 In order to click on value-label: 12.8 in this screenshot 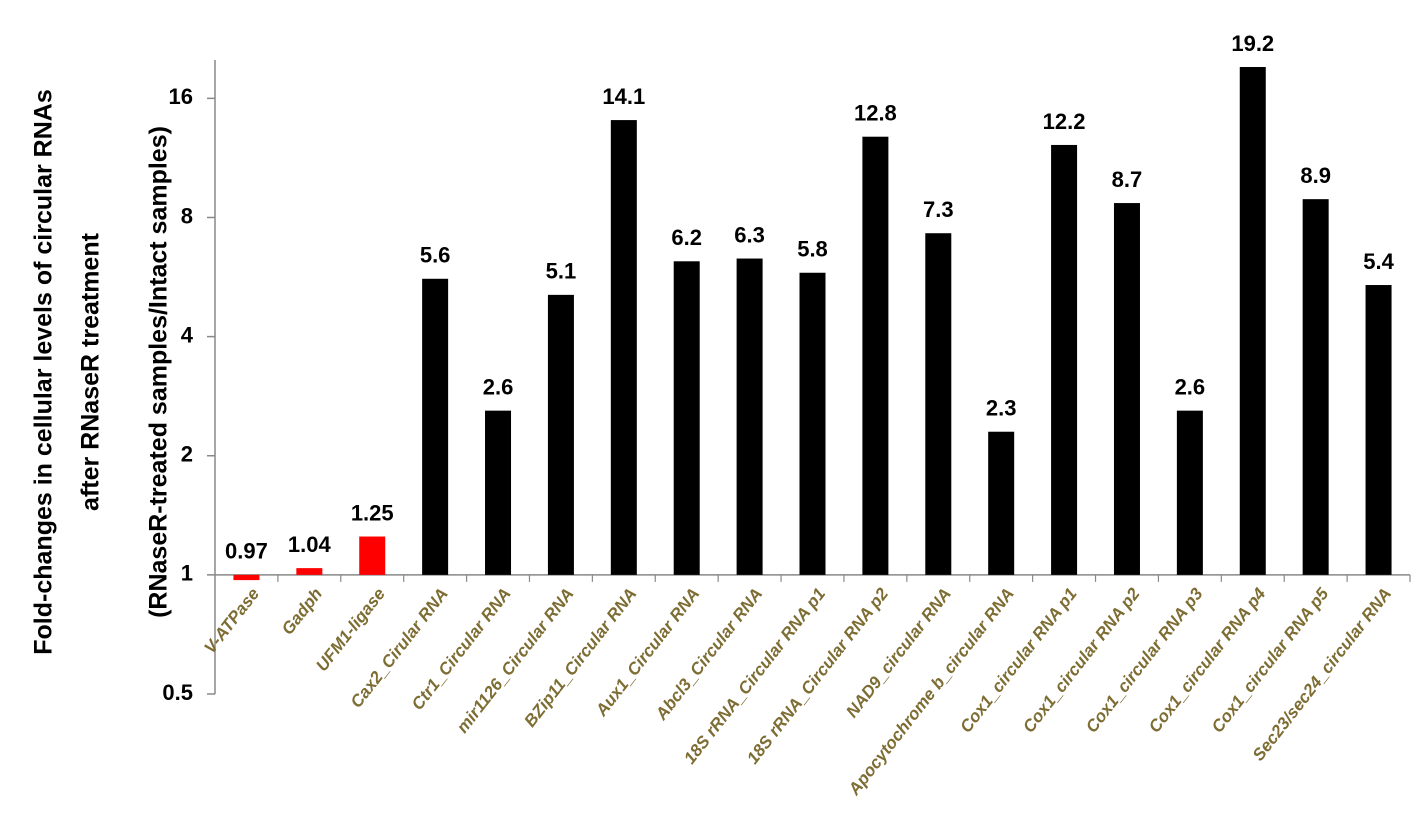, I will do `click(875, 113)`.